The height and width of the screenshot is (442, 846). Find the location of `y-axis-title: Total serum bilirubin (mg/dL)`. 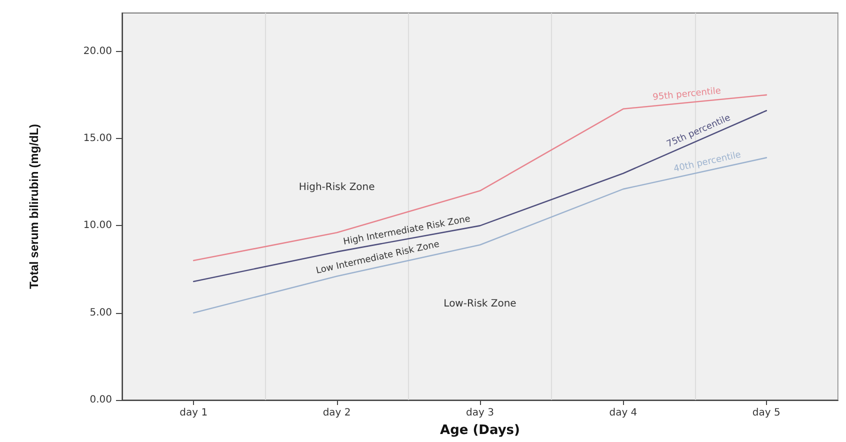

y-axis-title: Total serum bilirubin (mg/dL) is located at coordinates (34, 207).